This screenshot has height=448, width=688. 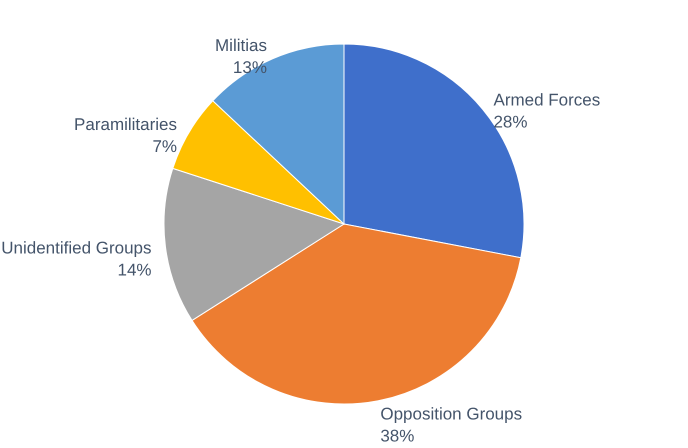 I want to click on slice-label: Unidentified Groups, so click(x=76, y=248).